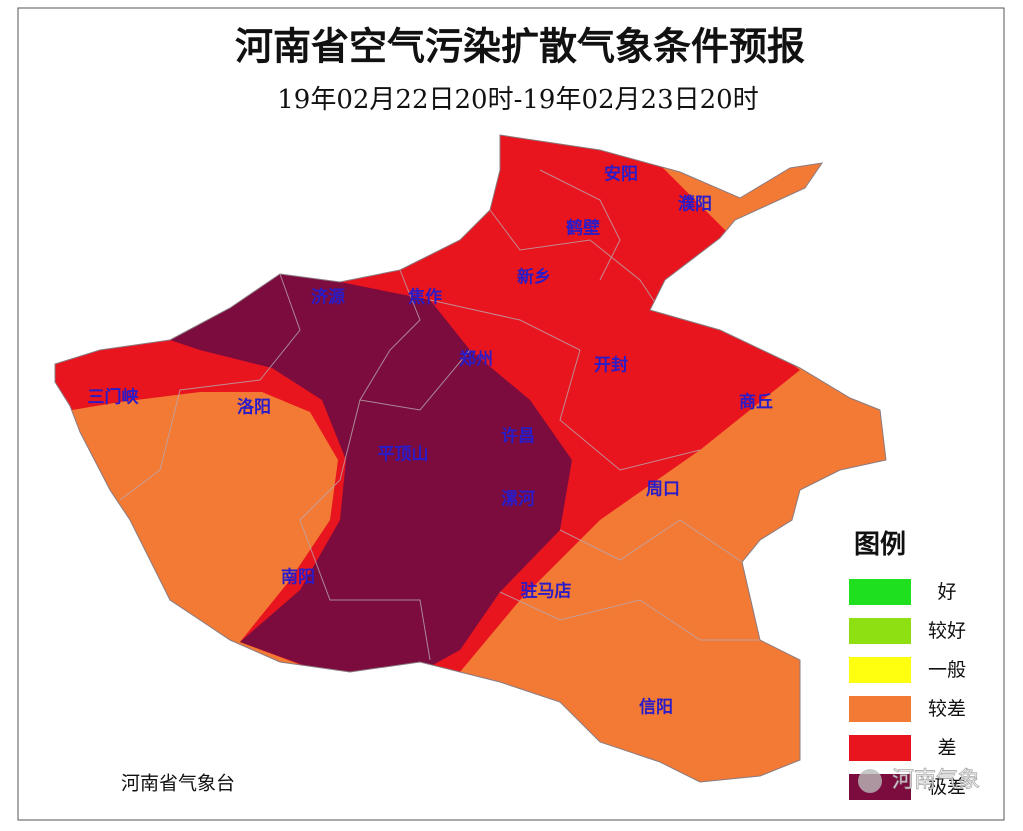 This screenshot has height=831, width=1023. Describe the element at coordinates (518, 436) in the screenshot. I see `city-label: 许昌` at that location.